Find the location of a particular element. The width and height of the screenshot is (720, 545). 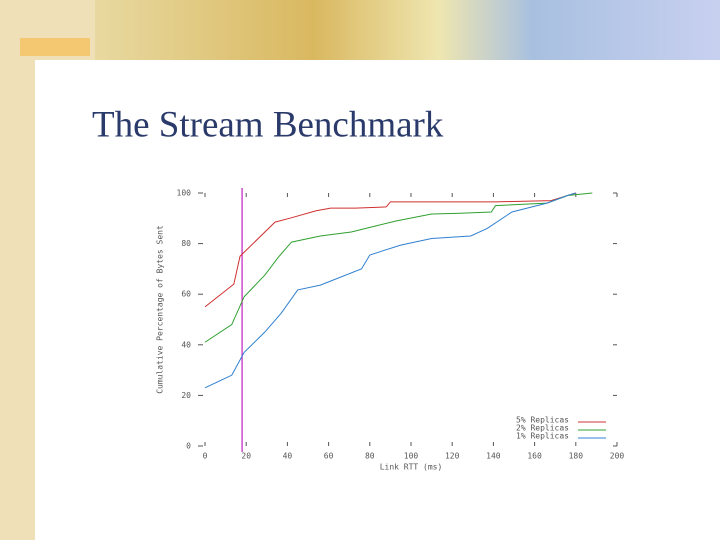

x-tick-label: 120 is located at coordinates (452, 456).